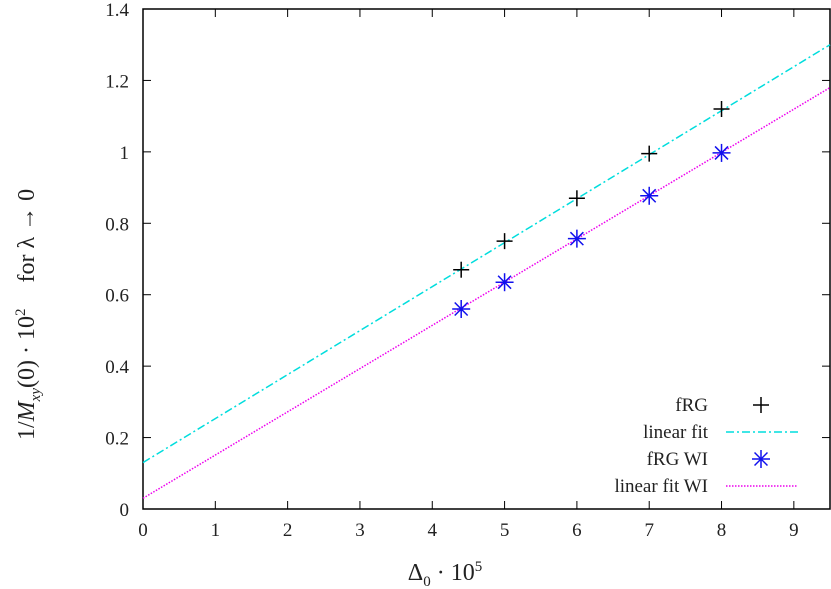 The height and width of the screenshot is (589, 831). What do you see at coordinates (117, 296) in the screenshot?
I see `y-tick-label: 0.6` at bounding box center [117, 296].